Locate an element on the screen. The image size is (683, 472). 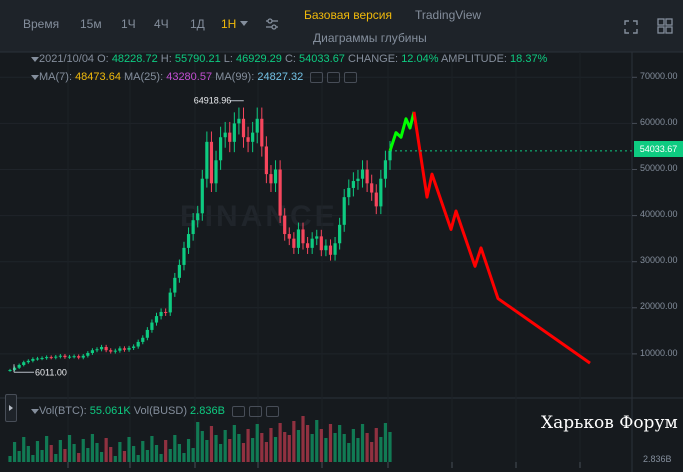
price-tick: 30000.00 is located at coordinates (659, 260).